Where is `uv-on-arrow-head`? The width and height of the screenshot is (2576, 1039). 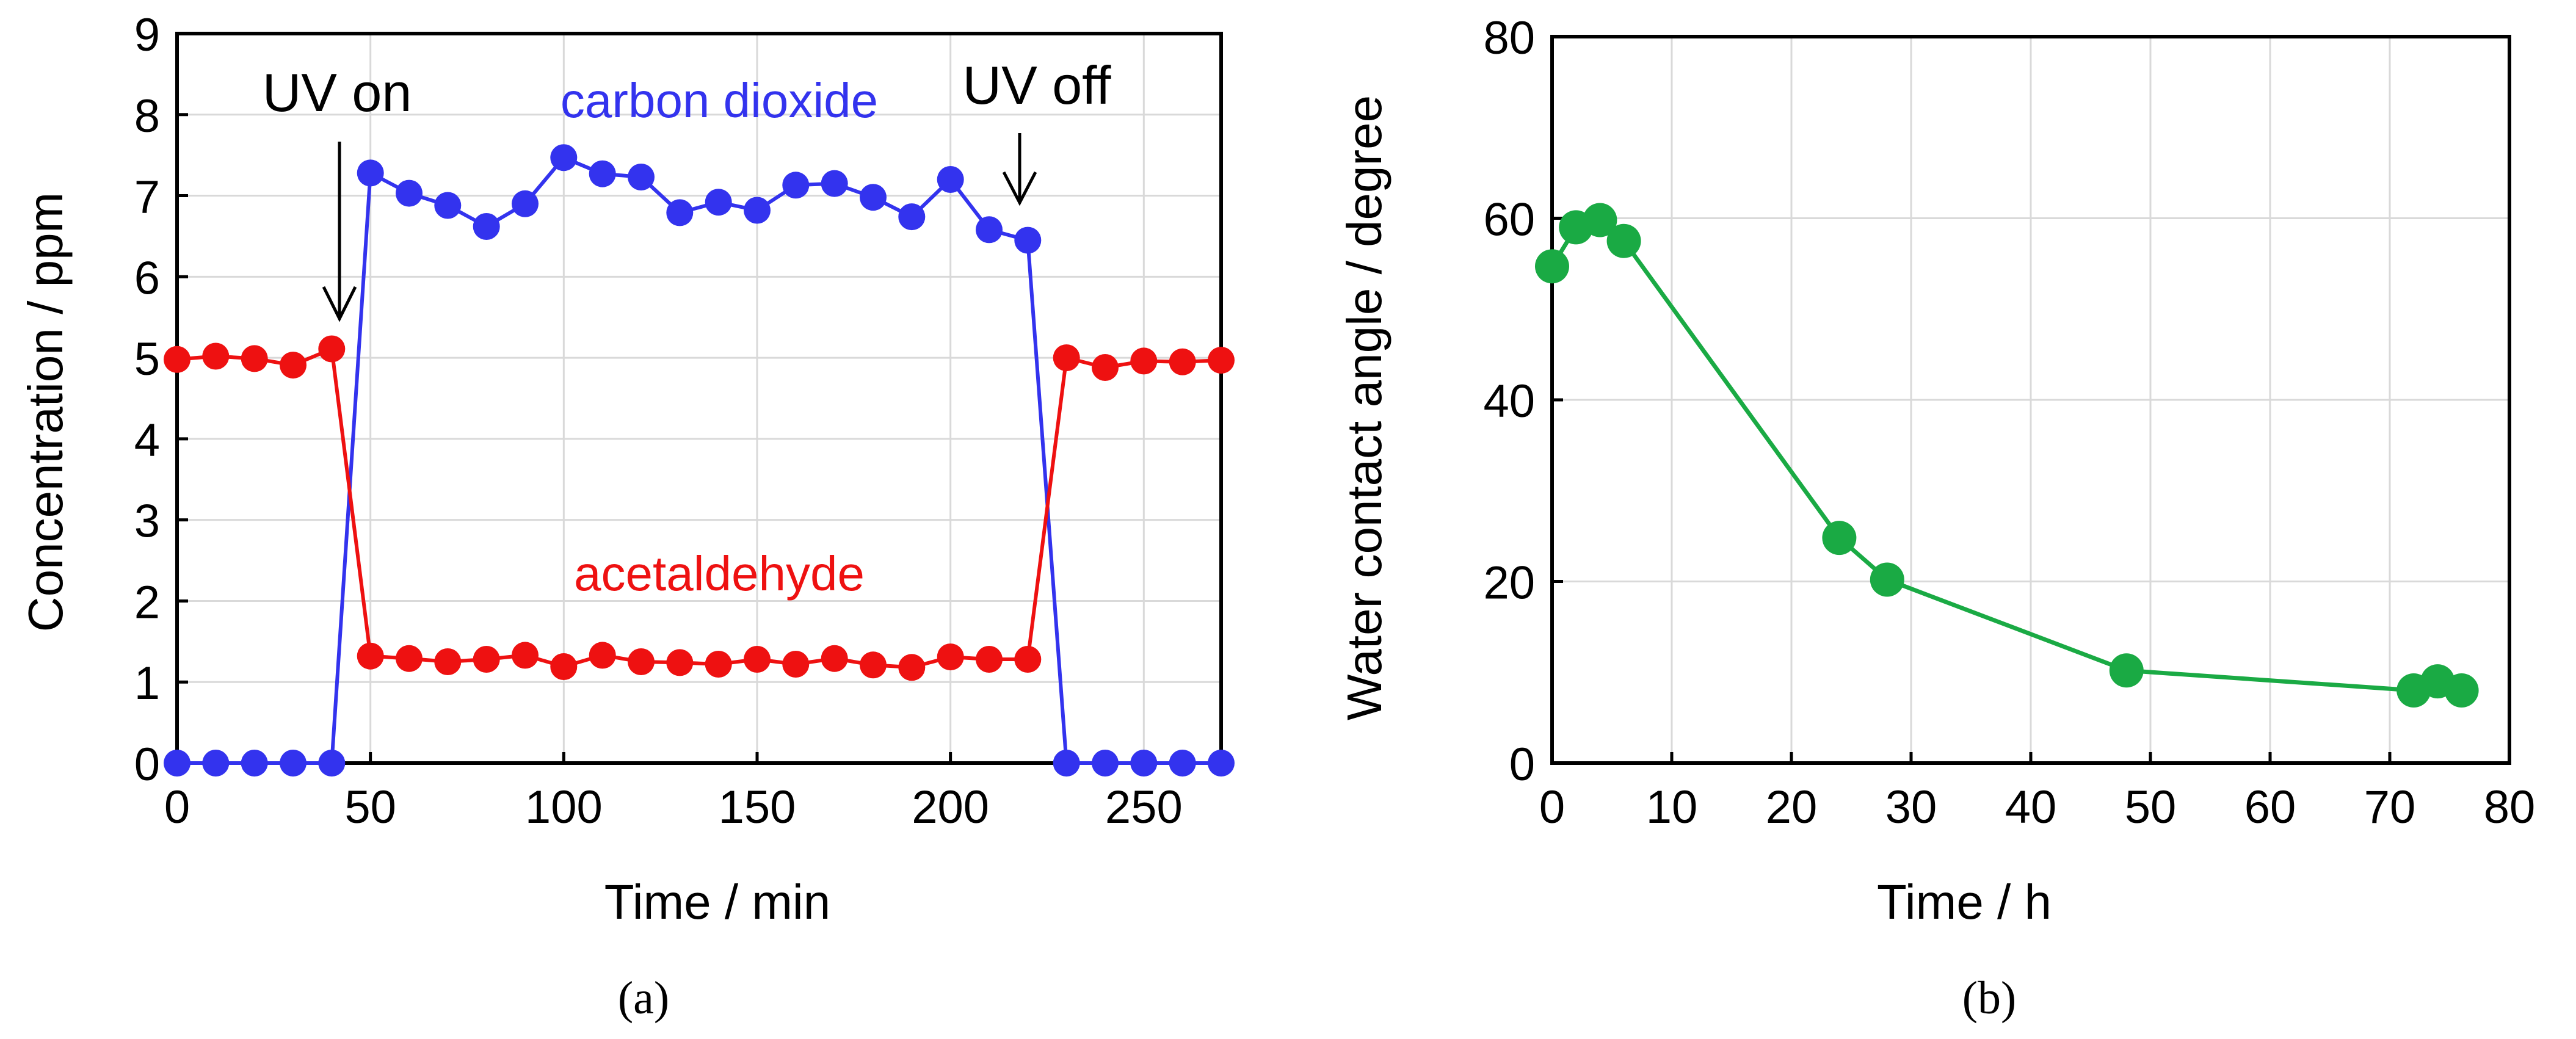
uv-on-arrow-head is located at coordinates (339, 304).